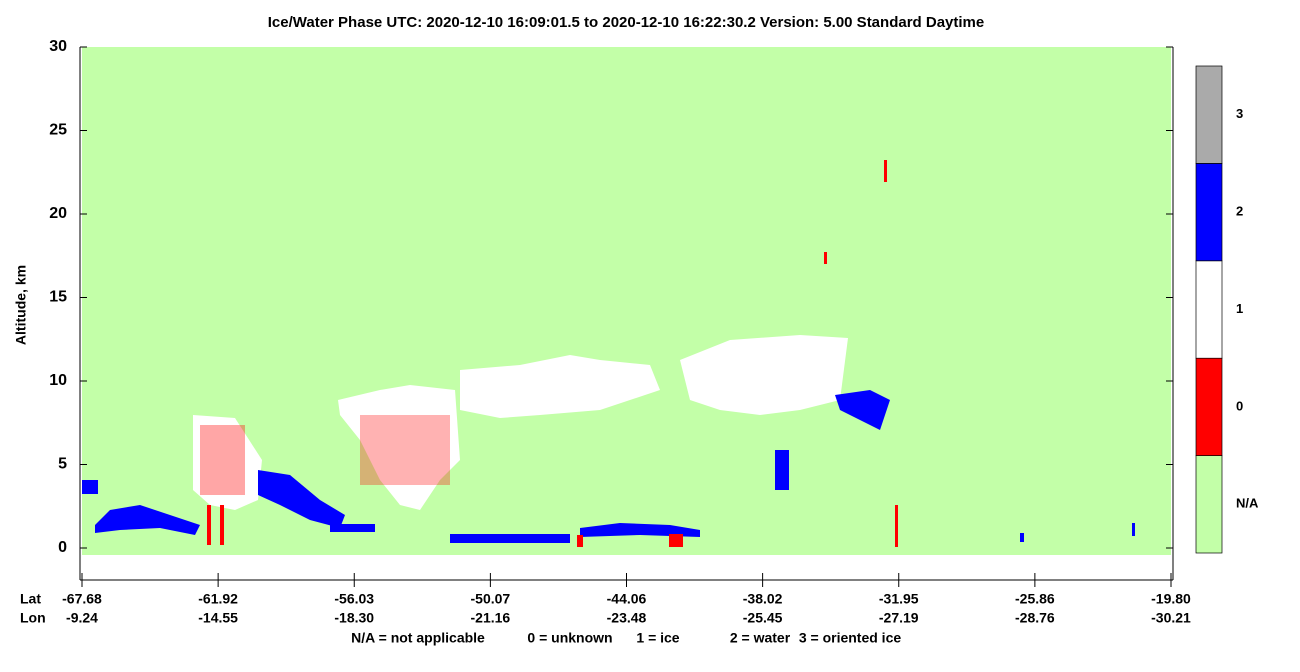 The image size is (1300, 672). I want to click on lat-label: -31.95, so click(899, 599).